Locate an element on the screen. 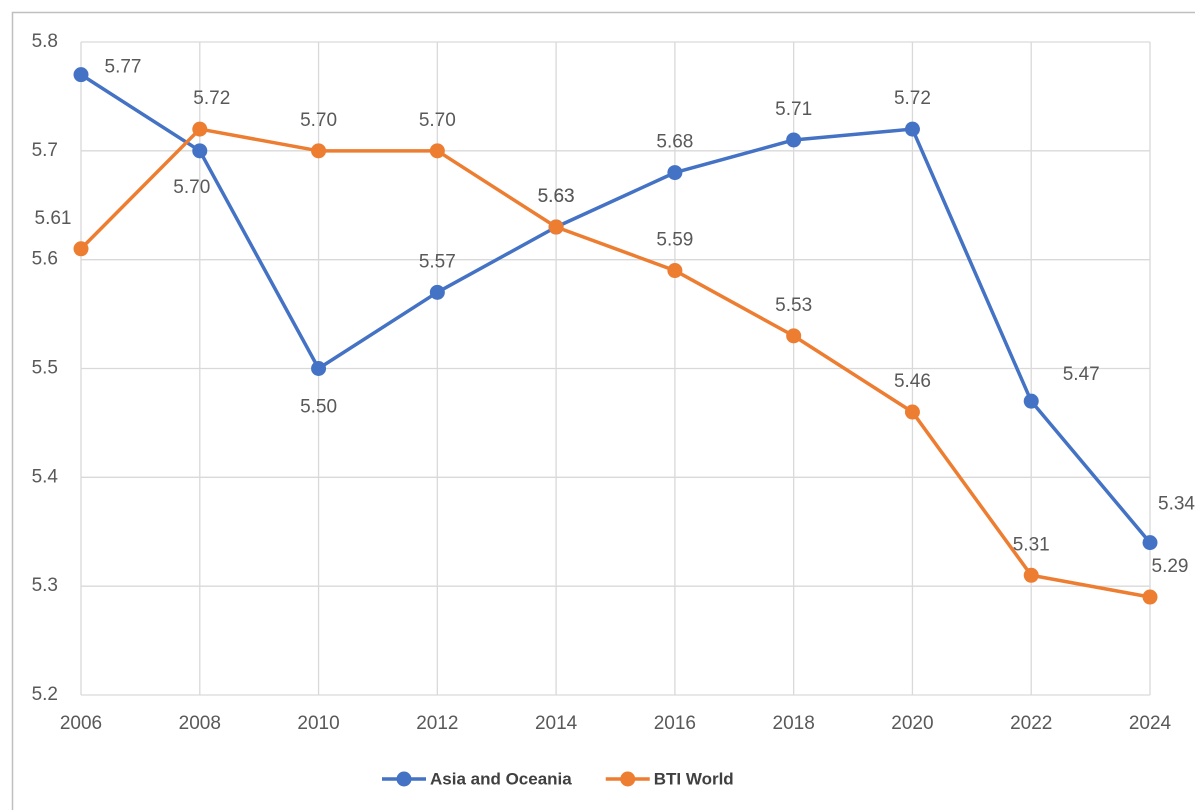 The width and height of the screenshot is (1195, 810). legend-label: BTI World is located at coordinates (694, 778).